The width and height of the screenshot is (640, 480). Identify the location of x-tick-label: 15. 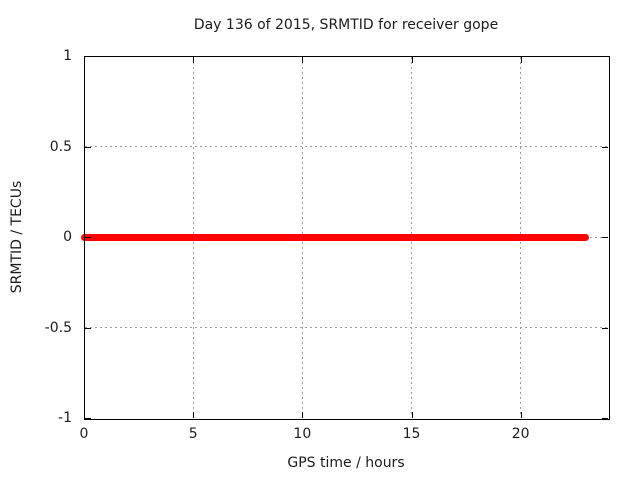
(411, 434).